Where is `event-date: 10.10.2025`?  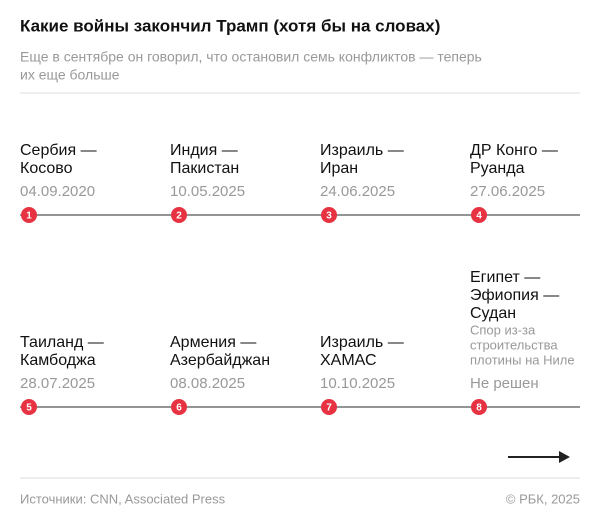
event-date: 10.10.2025 is located at coordinates (357, 383).